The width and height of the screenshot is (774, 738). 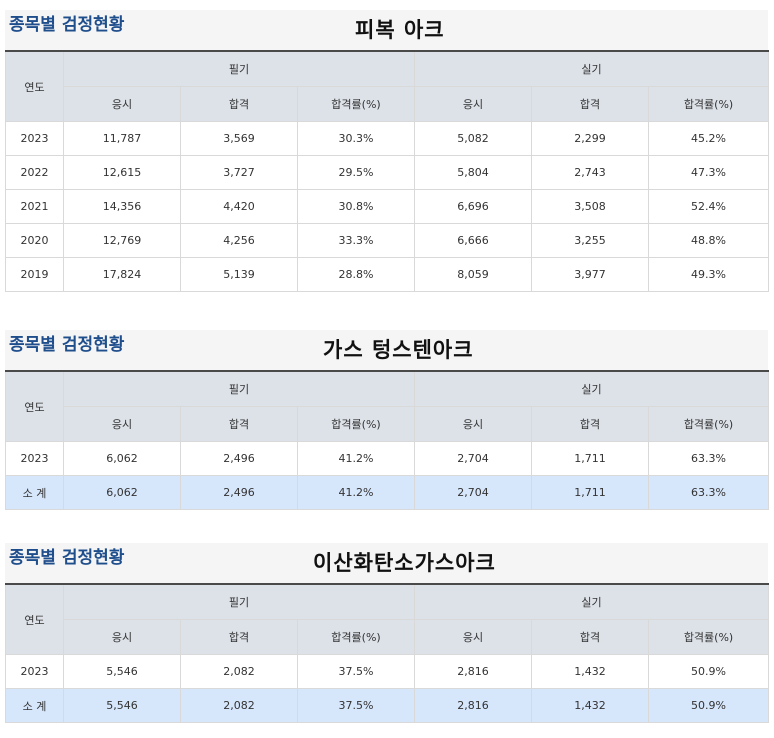 I want to click on written-rate-cell: 29.5%, so click(x=356, y=172).